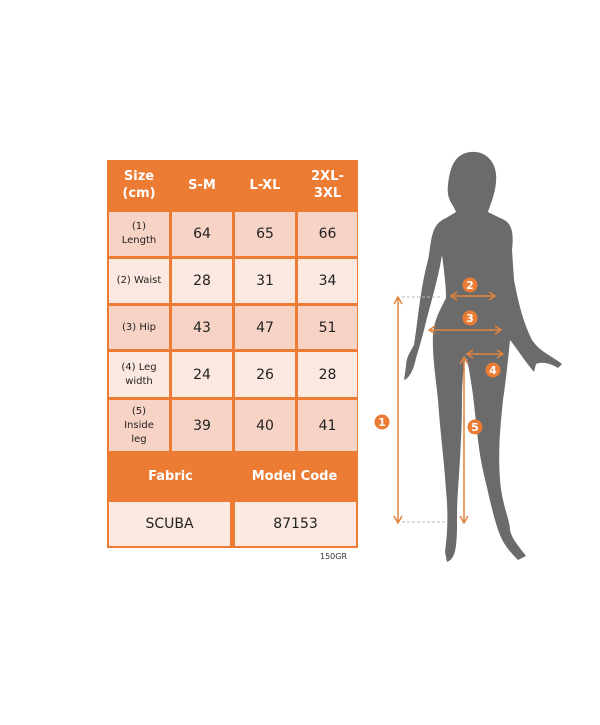 This screenshot has width=600, height=725. What do you see at coordinates (139, 185) in the screenshot?
I see `header-cell: Size (cm)` at bounding box center [139, 185].